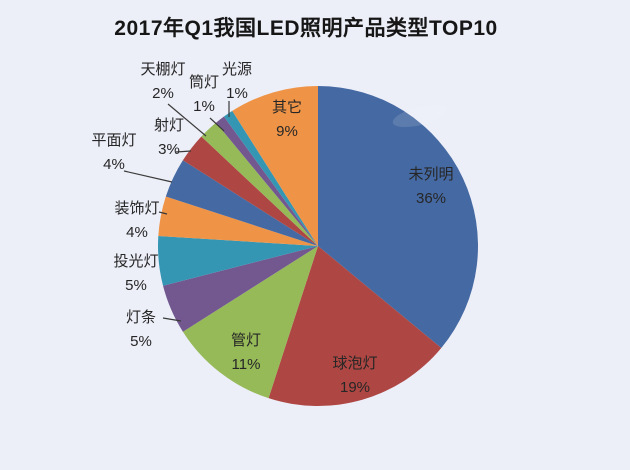 This screenshot has height=470, width=630. I want to click on slice-label-1: 球泡灯 19%, so click(354, 376).